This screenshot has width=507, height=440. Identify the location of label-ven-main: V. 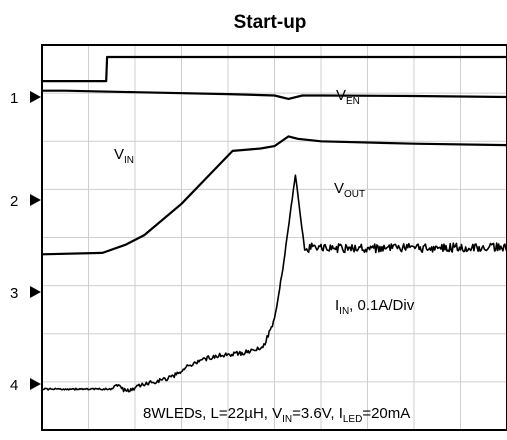
(341, 95).